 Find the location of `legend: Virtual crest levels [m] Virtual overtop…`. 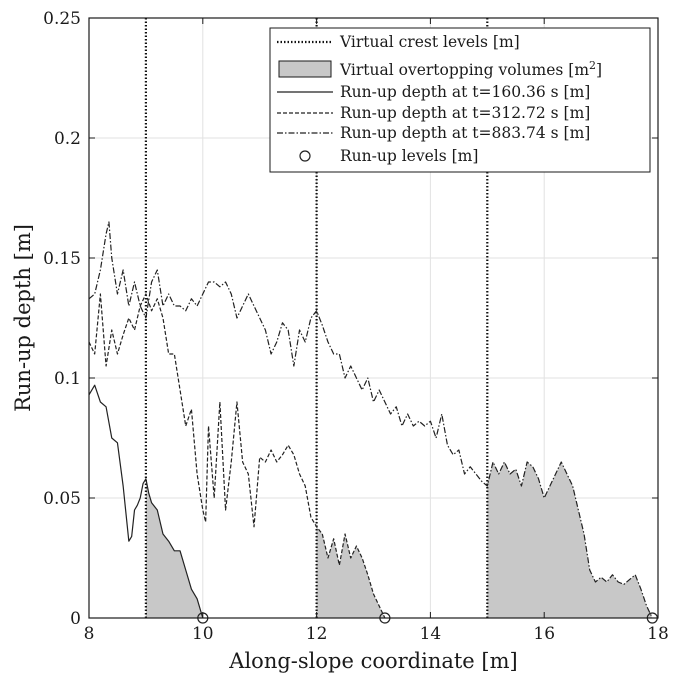

legend: Virtual crest levels [m] Virtual overtop… is located at coordinates (460, 100).